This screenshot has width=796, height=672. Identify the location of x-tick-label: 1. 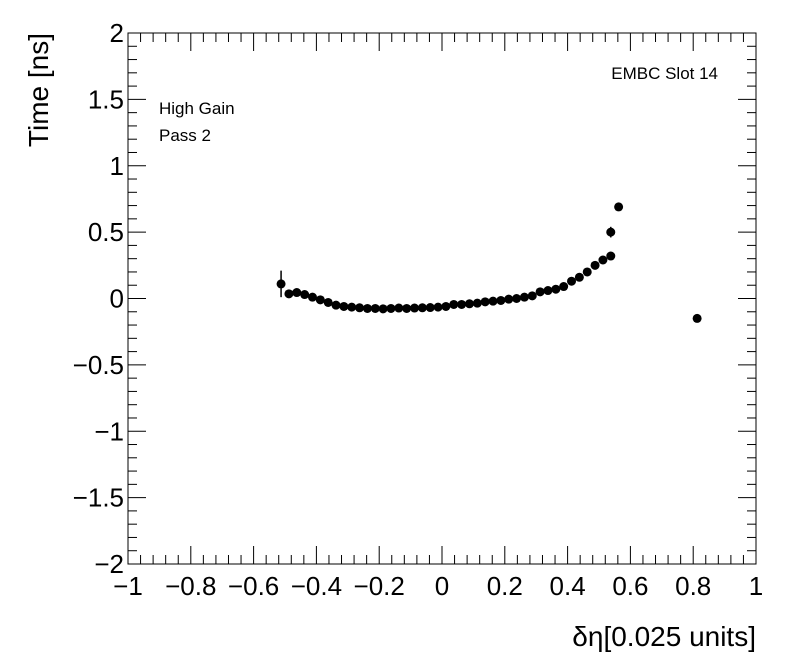
(756, 586).